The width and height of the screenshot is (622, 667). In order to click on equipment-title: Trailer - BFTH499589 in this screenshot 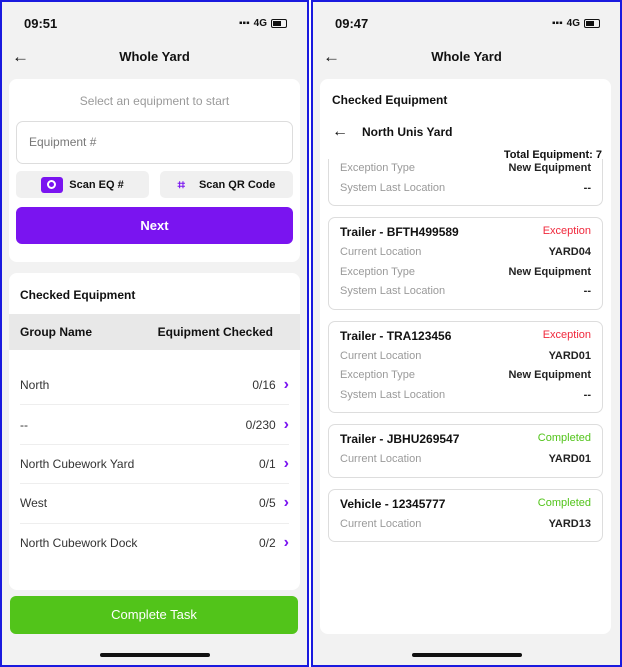, I will do `click(399, 232)`.